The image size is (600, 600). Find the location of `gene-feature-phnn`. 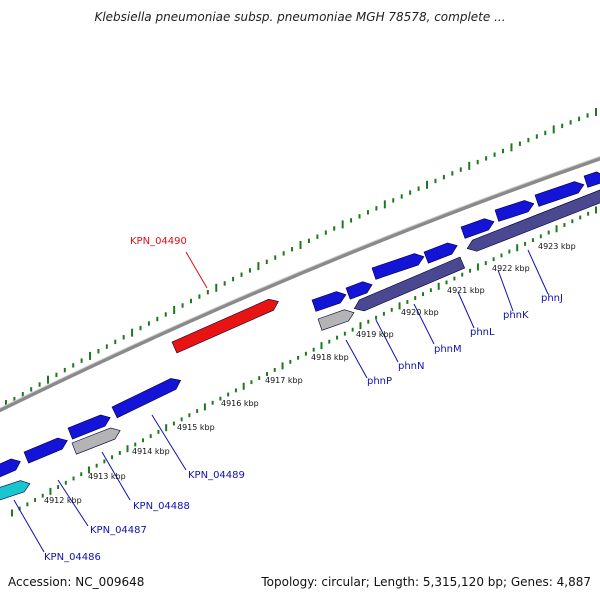

gene-feature-phnn is located at coordinates (359, 290).